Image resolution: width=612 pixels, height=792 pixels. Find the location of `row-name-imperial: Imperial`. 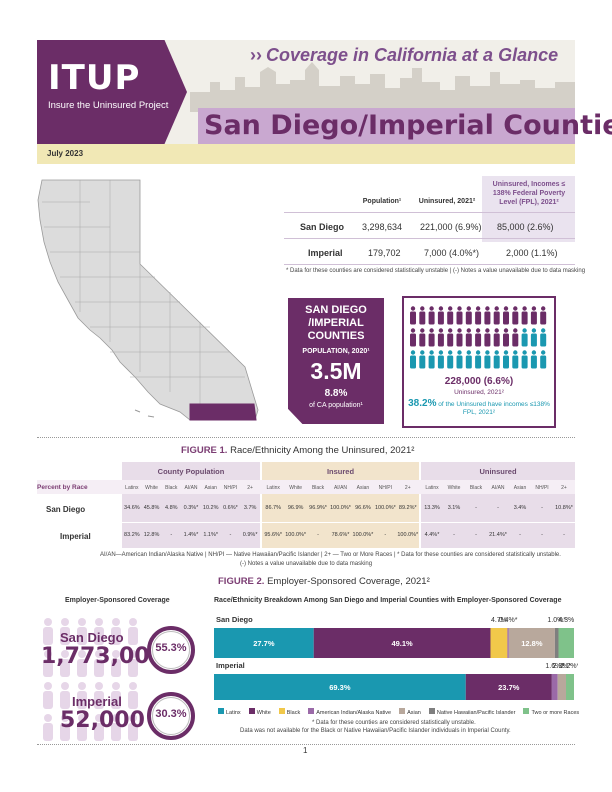

row-name-imperial: Imperial is located at coordinates (325, 253).